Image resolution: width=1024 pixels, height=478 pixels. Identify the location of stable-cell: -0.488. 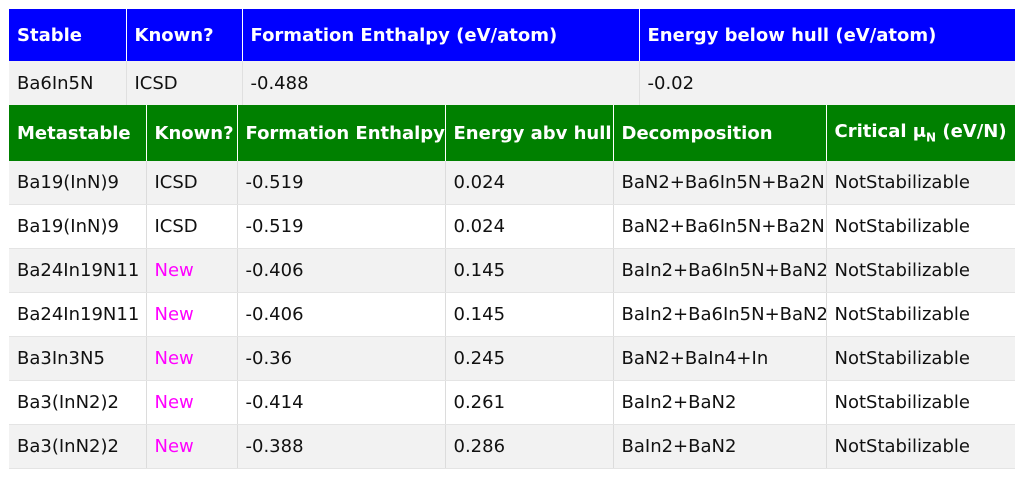
(441, 83).